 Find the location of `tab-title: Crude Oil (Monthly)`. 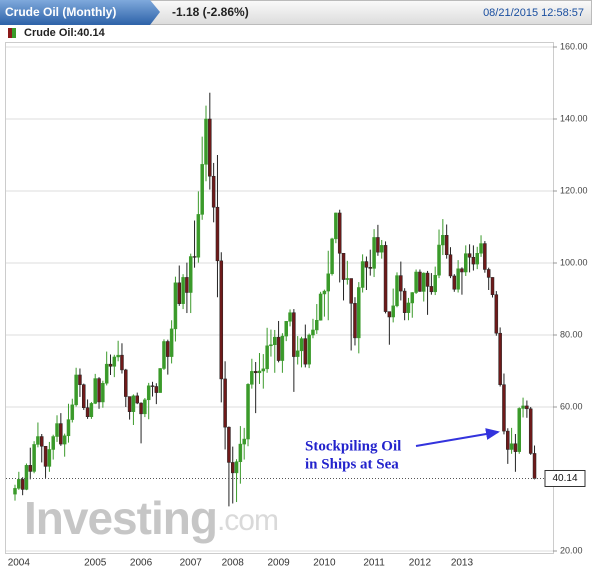

tab-title: Crude Oil (Monthly) is located at coordinates (60, 12).